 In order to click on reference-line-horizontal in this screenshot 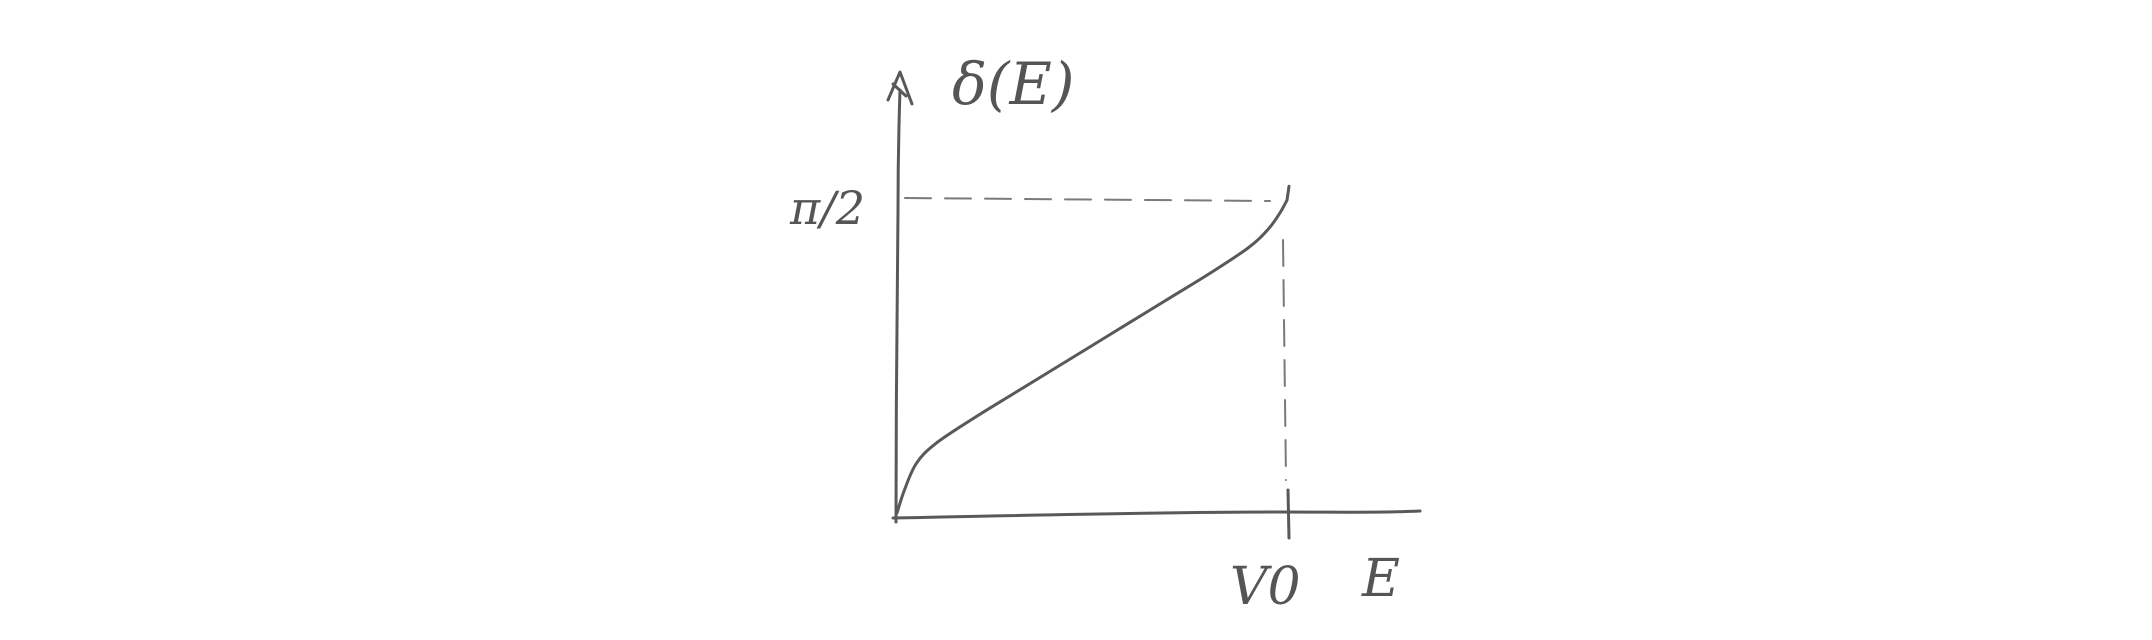, I will do `click(1087, 199)`.